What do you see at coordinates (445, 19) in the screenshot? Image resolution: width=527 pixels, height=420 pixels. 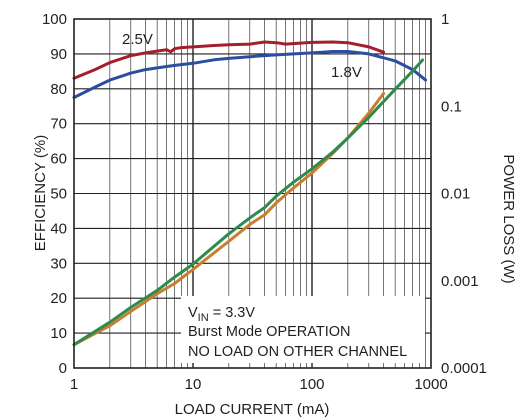 I see `y2-tick-label: 1` at bounding box center [445, 19].